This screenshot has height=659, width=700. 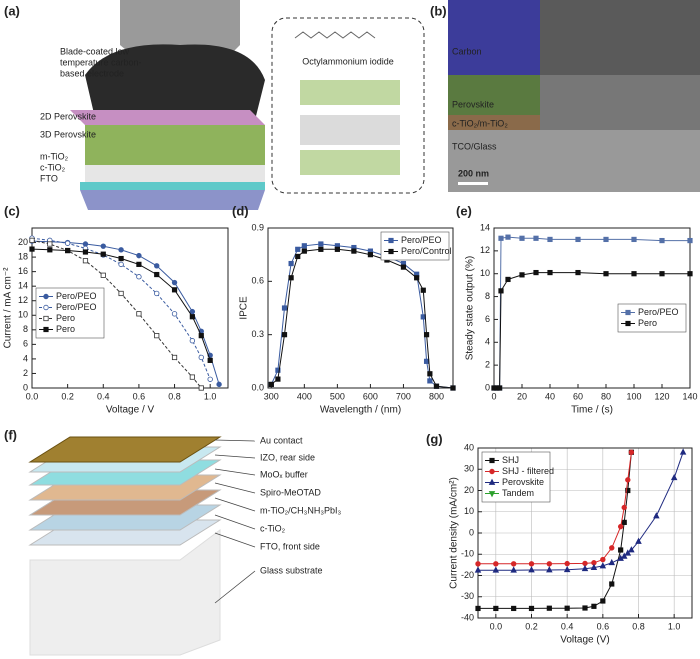 What do you see at coordinates (494, 37) in the screenshot?
I see `eds-carbon` at bounding box center [494, 37].